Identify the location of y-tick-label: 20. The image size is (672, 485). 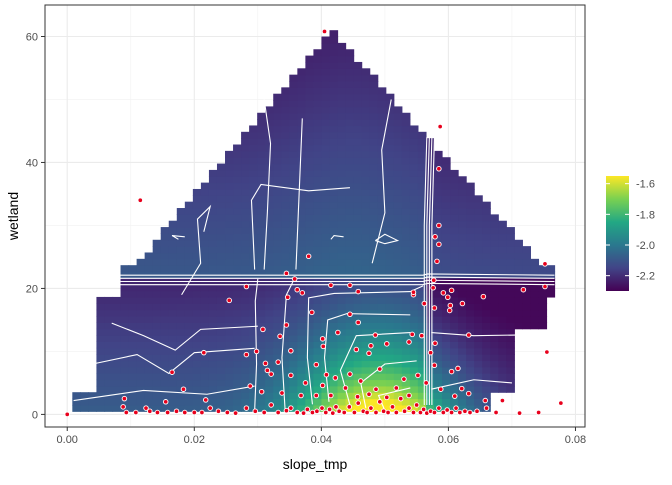
(32, 289).